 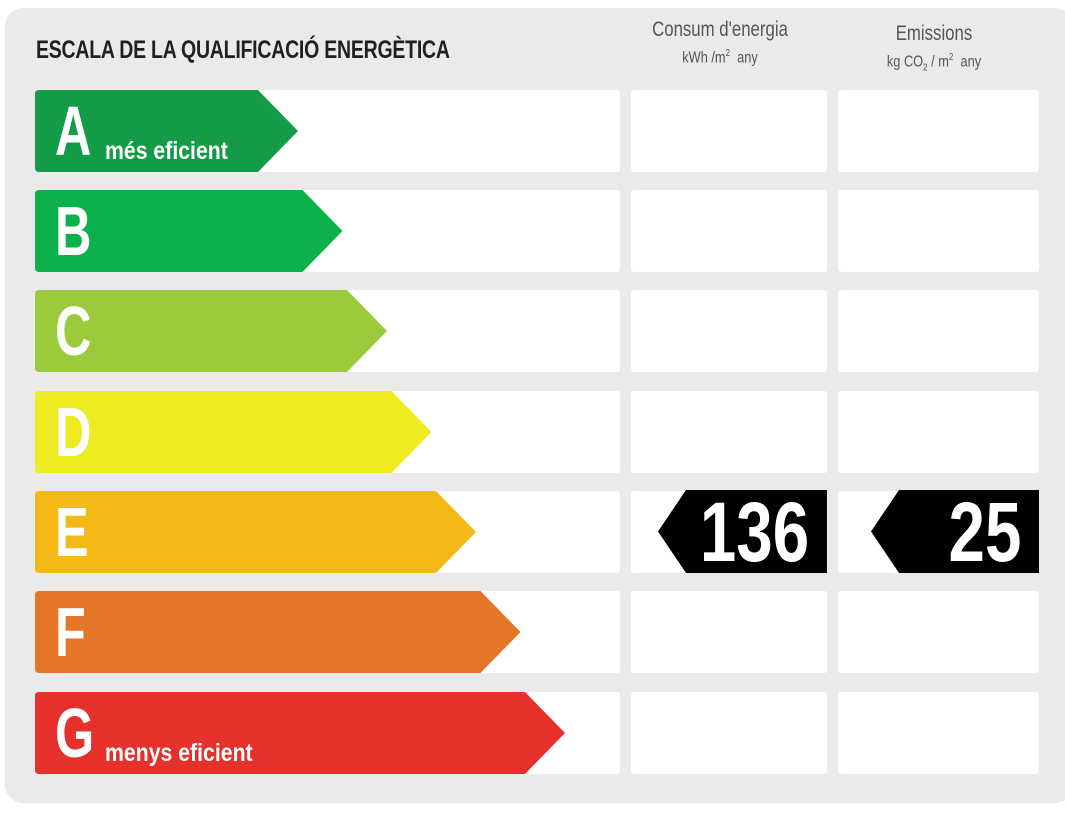 What do you see at coordinates (73, 331) in the screenshot?
I see `rating-letter: C` at bounding box center [73, 331].